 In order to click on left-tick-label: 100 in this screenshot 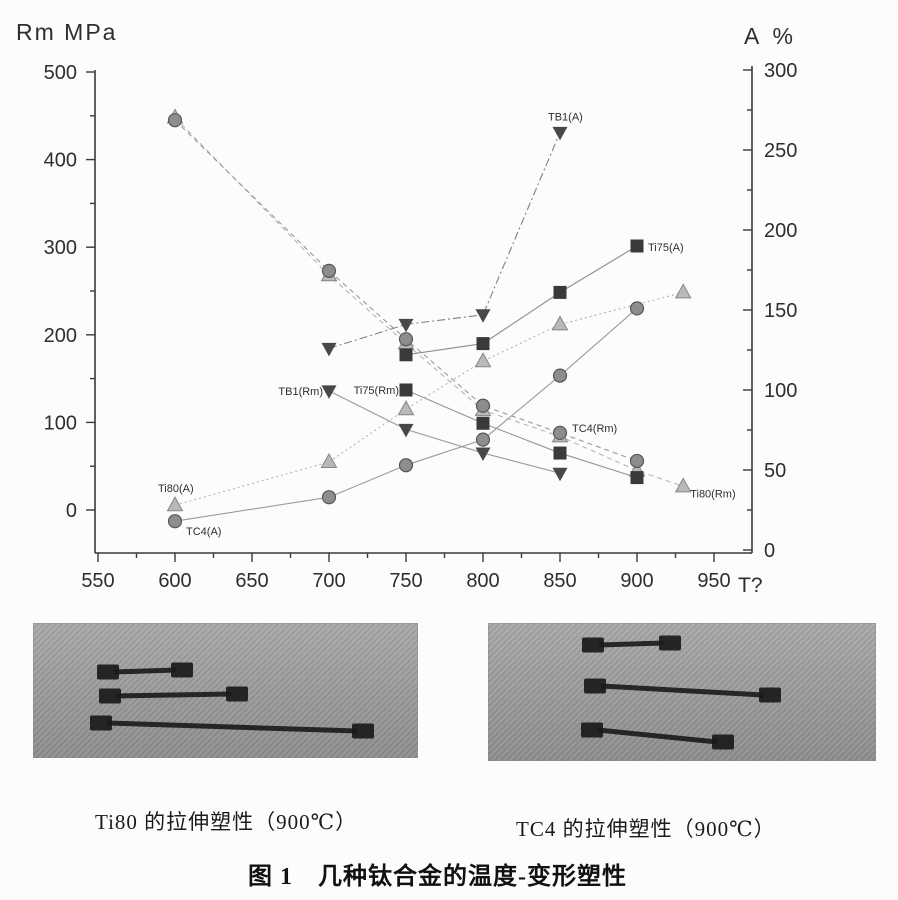, I will do `click(60, 423)`.